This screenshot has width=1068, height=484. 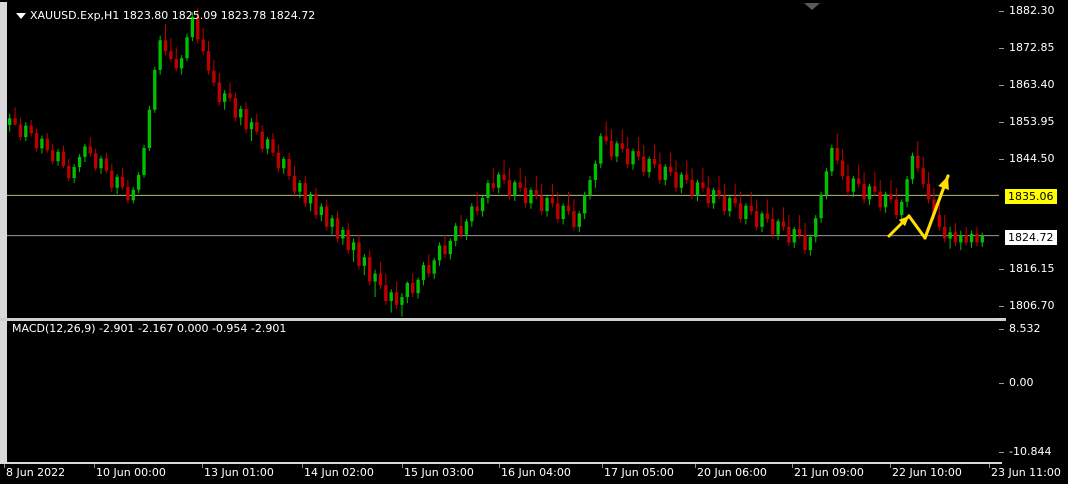 I want to click on time-axis-label: 8 Jun 2022, so click(x=36, y=472).